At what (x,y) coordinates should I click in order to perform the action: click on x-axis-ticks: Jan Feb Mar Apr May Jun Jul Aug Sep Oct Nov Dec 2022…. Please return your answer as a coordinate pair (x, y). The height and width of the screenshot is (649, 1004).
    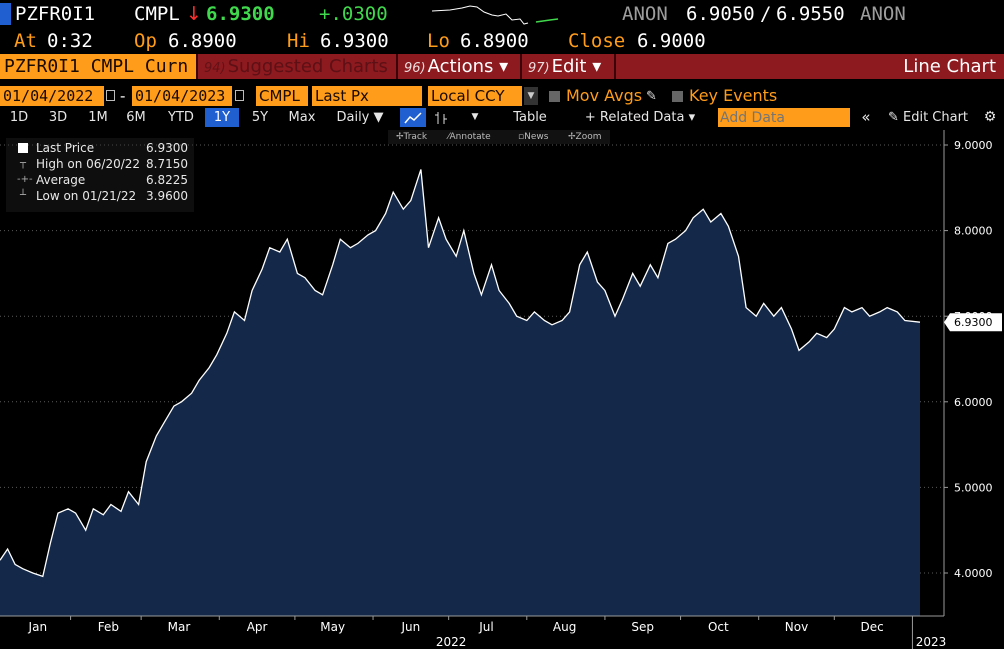
    Looking at the image, I should click on (487, 632).